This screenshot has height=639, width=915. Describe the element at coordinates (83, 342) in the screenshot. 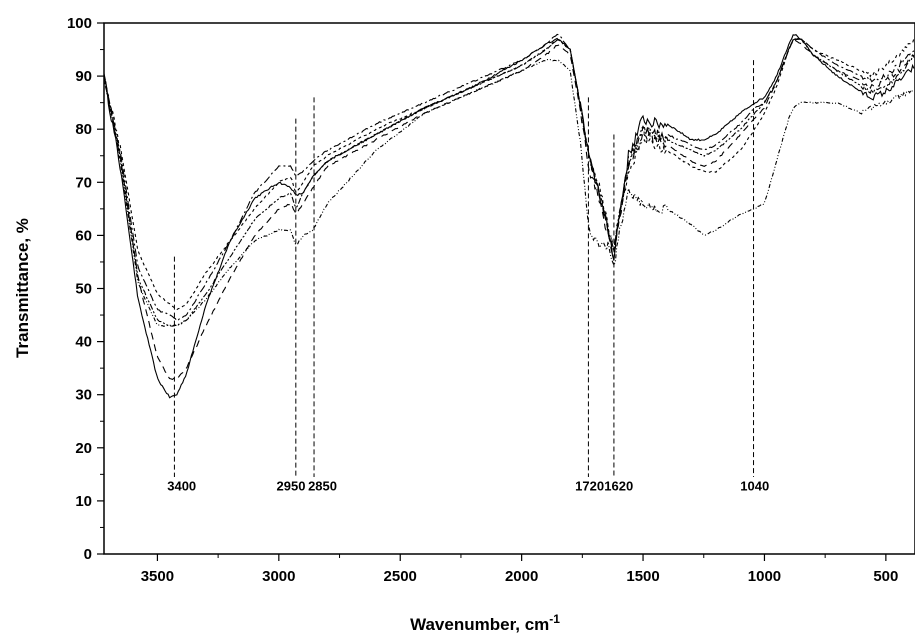

I see `y-tick-label: 40` at that location.